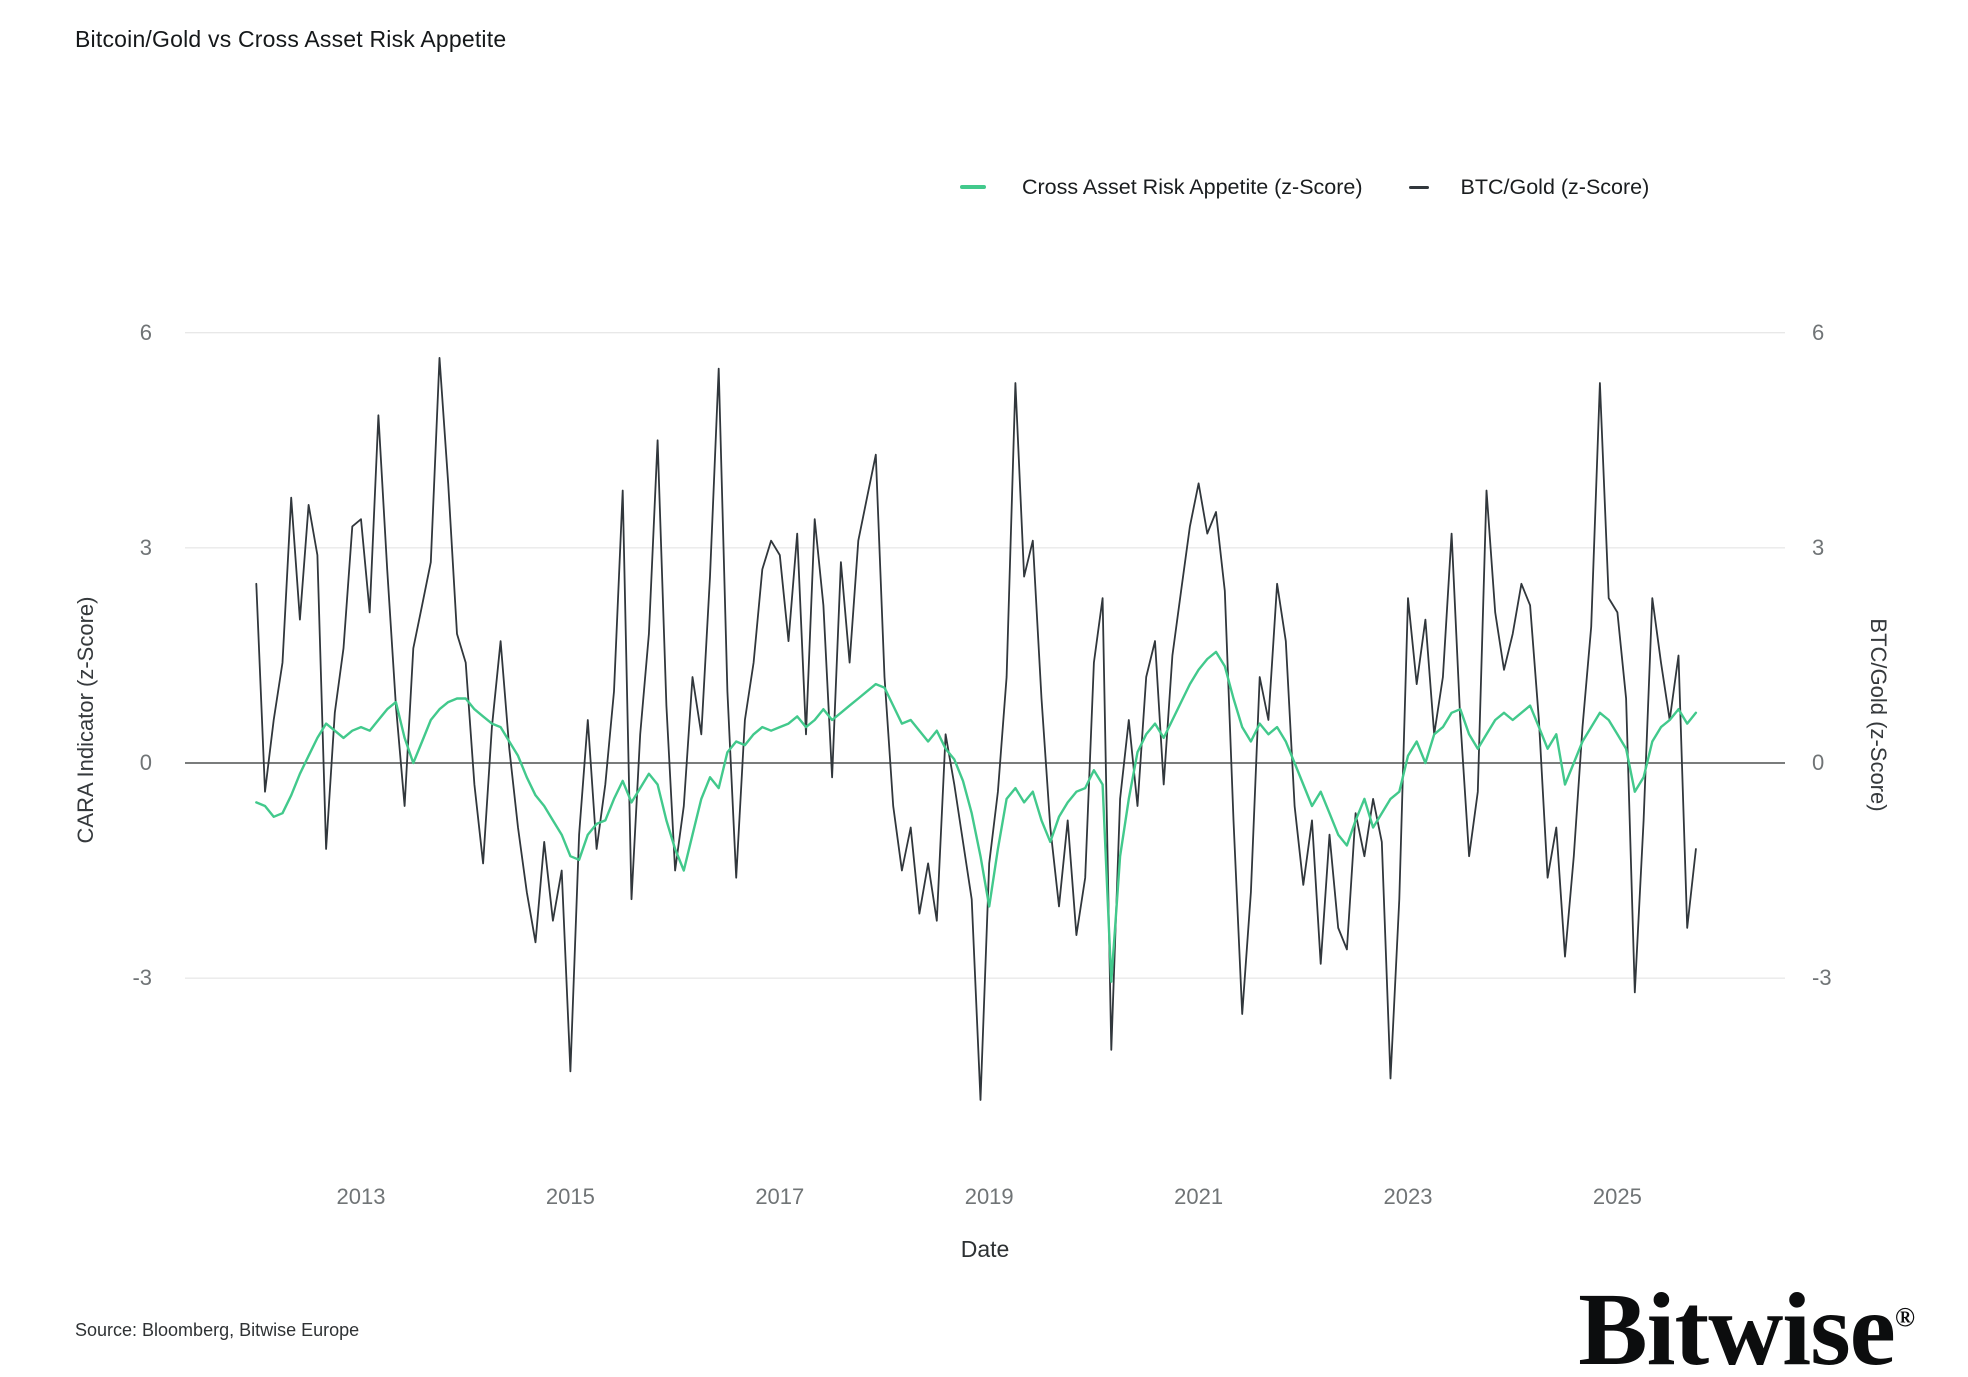 The image size is (1968, 1377). What do you see at coordinates (1617, 1196) in the screenshot?
I see `x-tick-2025: 2025` at bounding box center [1617, 1196].